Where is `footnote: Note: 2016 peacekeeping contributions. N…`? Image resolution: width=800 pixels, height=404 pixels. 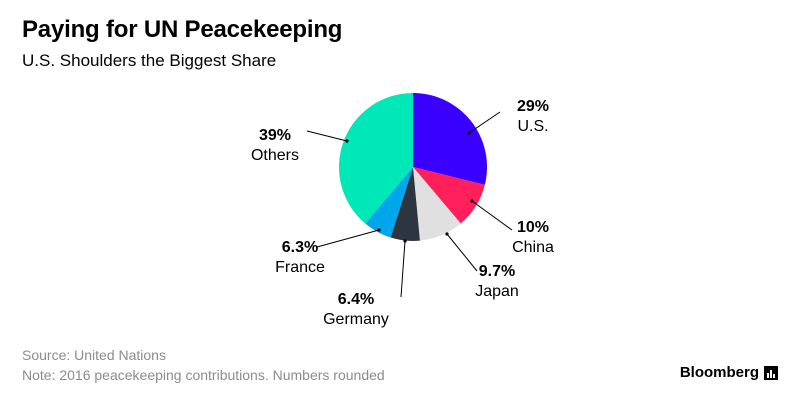
footnote: Note: 2016 peacekeeping contributions. N… is located at coordinates (203, 375).